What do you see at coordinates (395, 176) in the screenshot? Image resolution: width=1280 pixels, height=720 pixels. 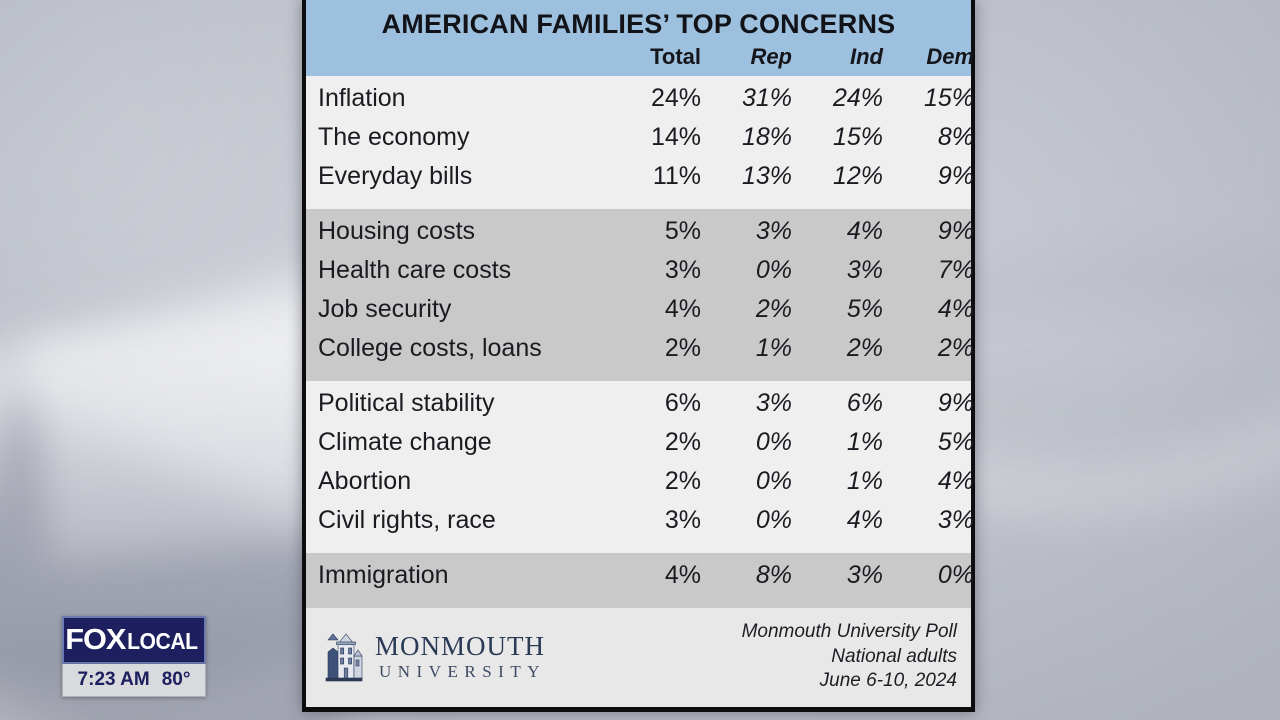 I see `row-label: Everyday bills` at bounding box center [395, 176].